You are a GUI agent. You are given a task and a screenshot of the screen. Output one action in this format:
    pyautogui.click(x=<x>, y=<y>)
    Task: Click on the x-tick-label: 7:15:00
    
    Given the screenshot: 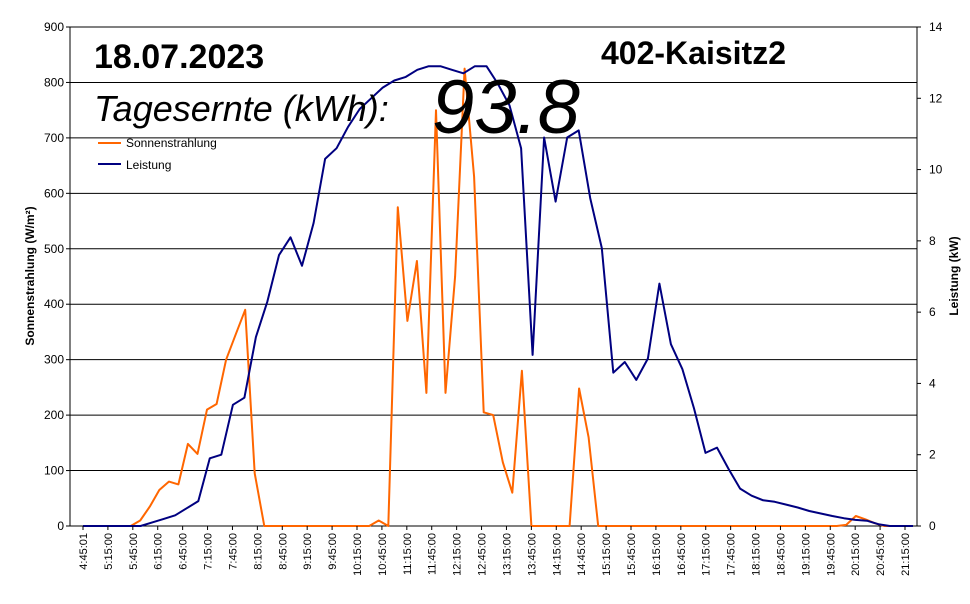 What is the action you would take?
    pyautogui.click(x=209, y=551)
    